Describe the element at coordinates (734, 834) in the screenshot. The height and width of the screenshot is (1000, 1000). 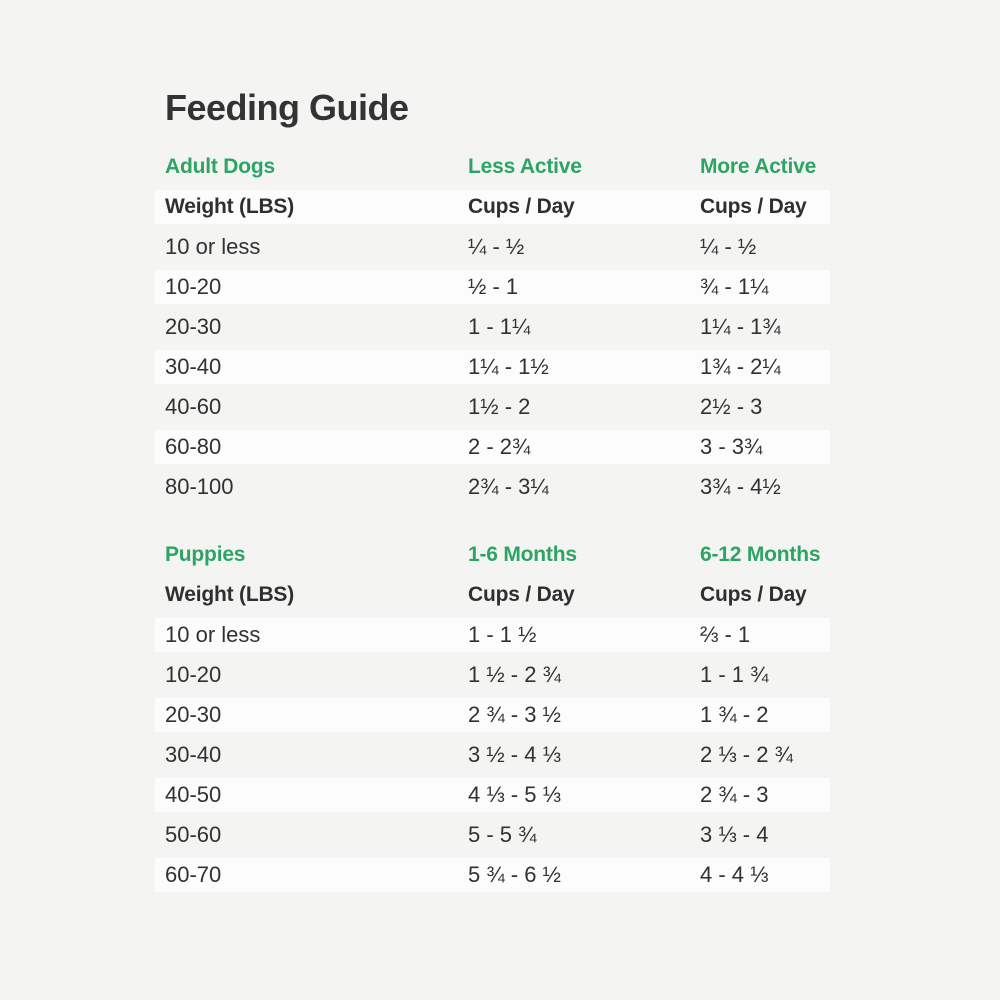
I see `cups-cell: 3 ⅓ - 4` at that location.